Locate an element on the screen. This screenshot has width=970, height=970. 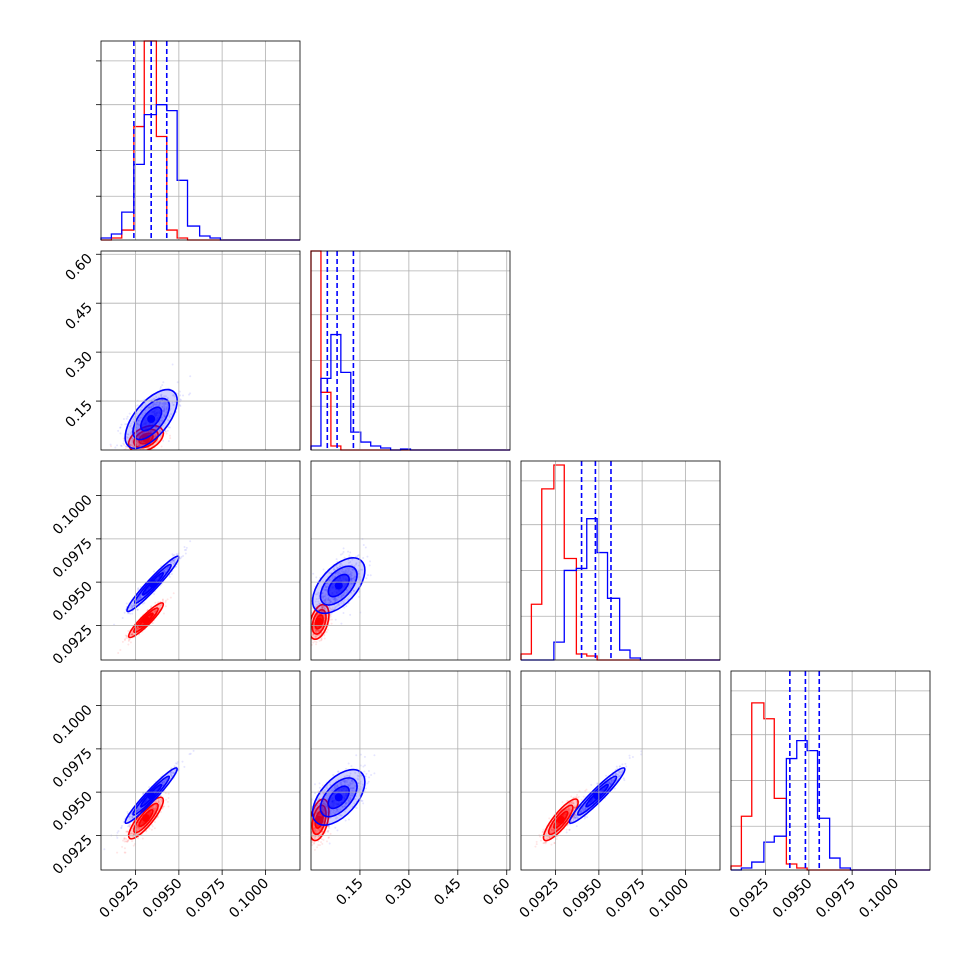
histogram-blue is located at coordinates (830, 805).